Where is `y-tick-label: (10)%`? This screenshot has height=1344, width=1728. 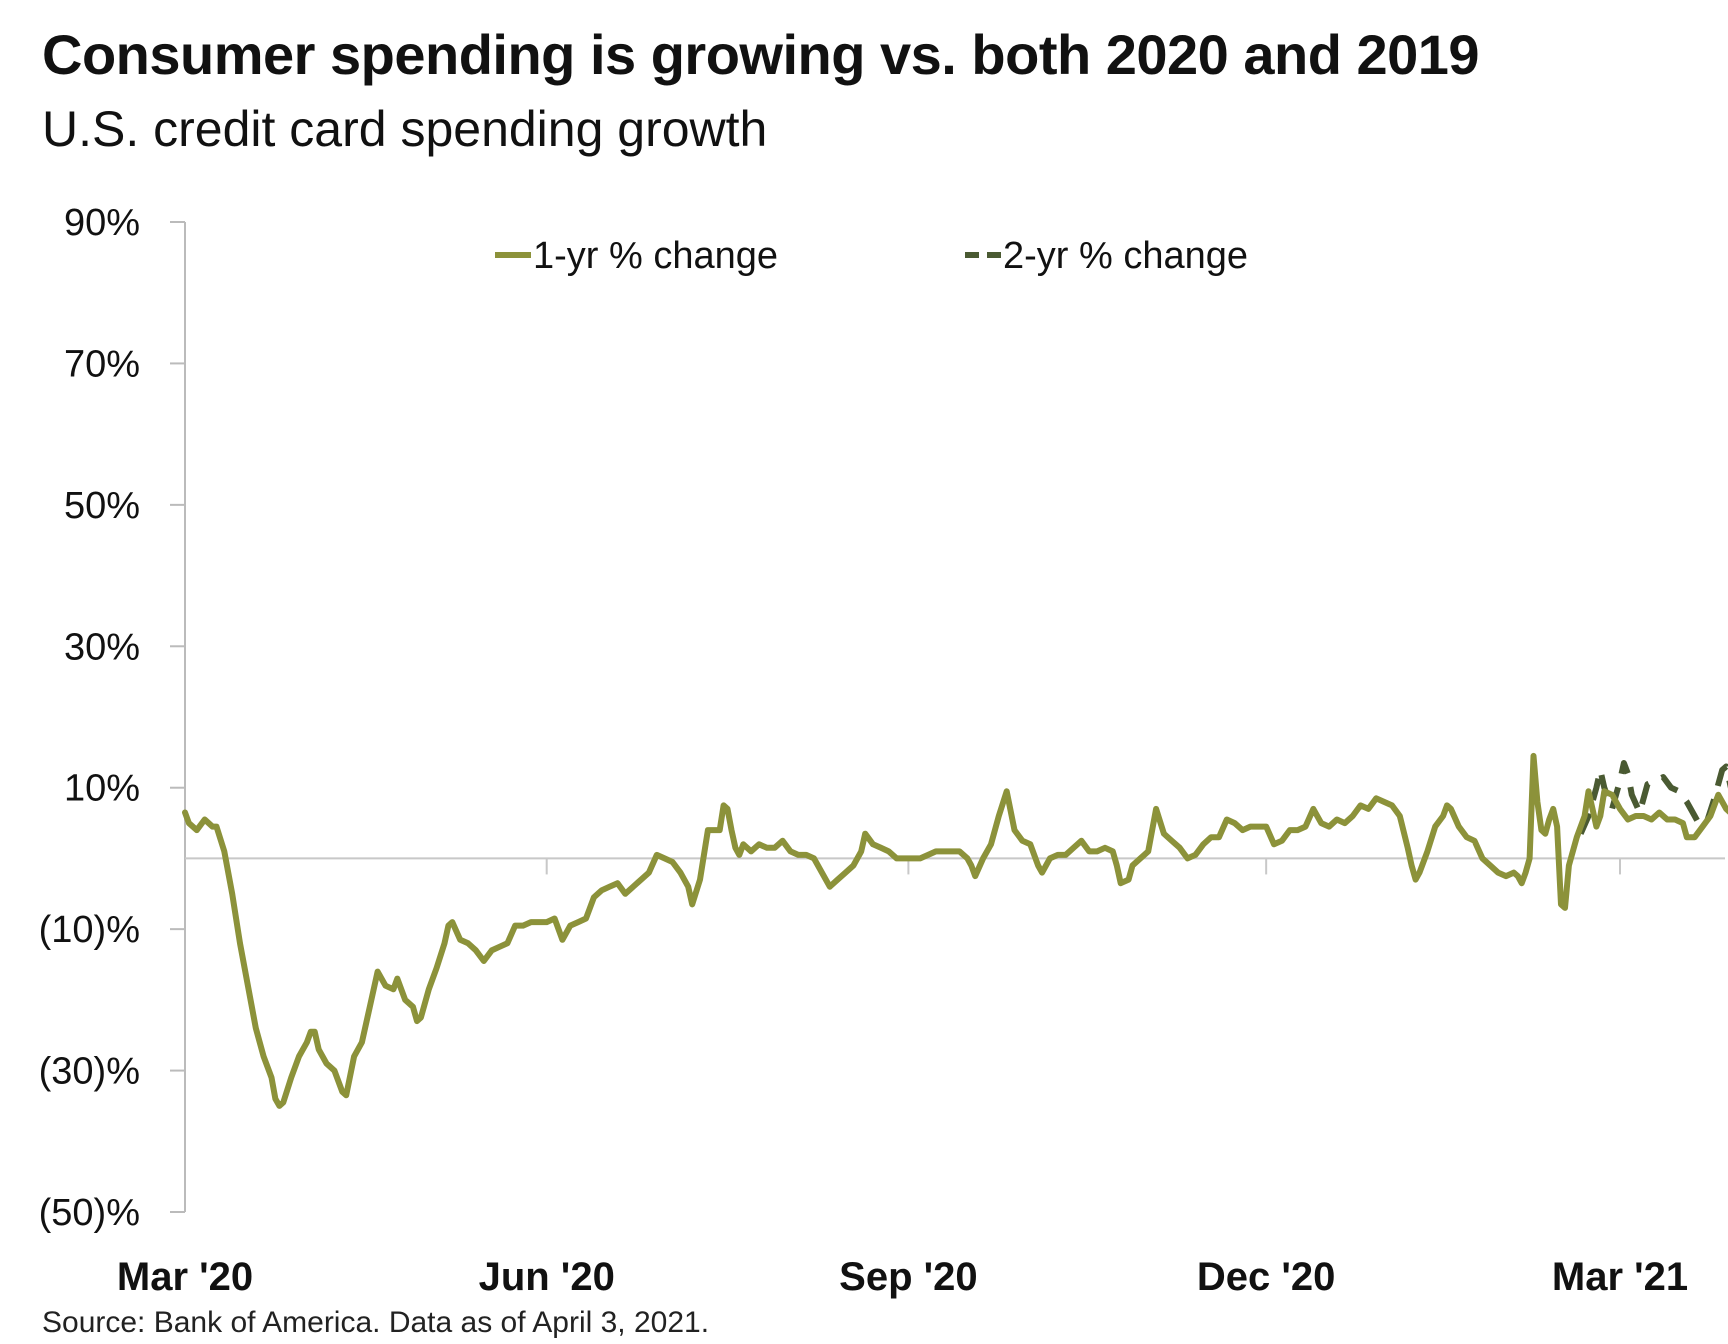
y-tick-label: (10)% is located at coordinates (89, 930).